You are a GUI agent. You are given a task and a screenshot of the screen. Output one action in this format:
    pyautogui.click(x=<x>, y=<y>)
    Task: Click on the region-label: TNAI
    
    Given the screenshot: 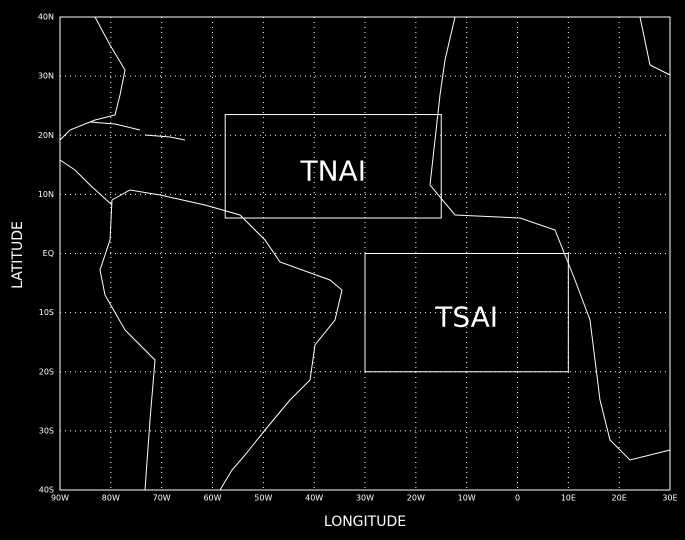 What is the action you would take?
    pyautogui.click(x=332, y=170)
    